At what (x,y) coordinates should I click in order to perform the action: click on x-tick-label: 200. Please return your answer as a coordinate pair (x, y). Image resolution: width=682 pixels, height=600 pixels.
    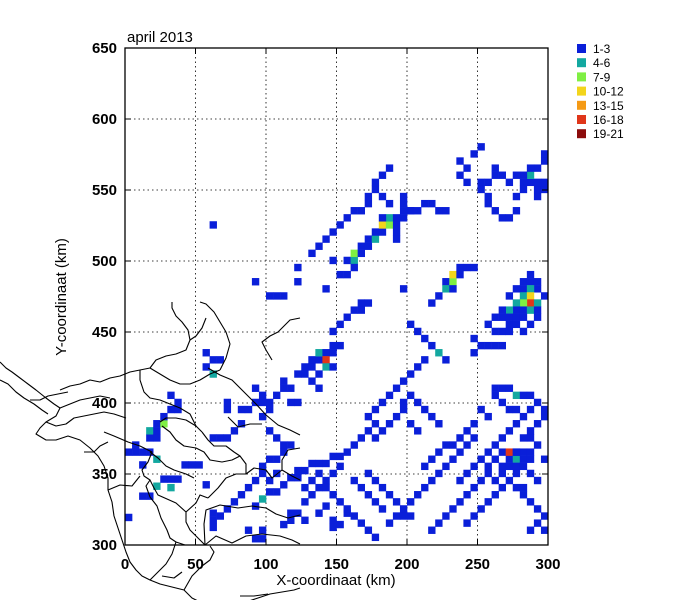
    Looking at the image, I should click on (406, 564).